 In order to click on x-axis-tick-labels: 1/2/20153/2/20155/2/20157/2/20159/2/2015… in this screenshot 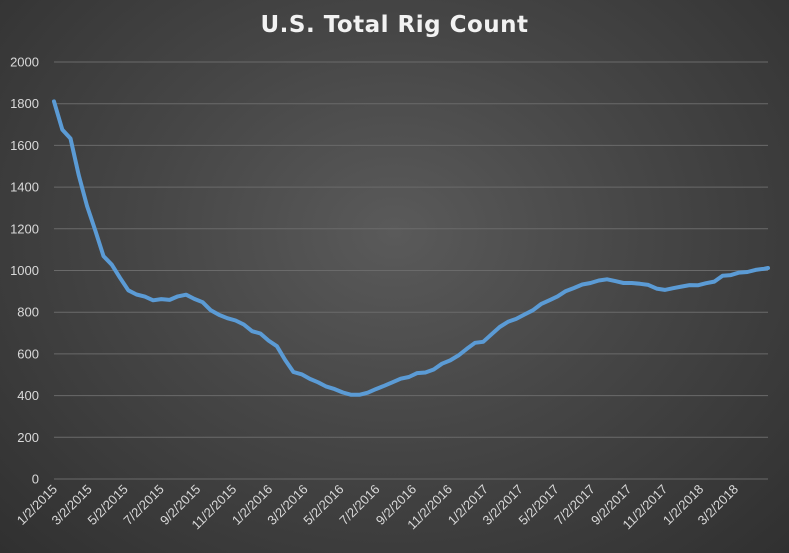, I will do `click(377, 507)`.